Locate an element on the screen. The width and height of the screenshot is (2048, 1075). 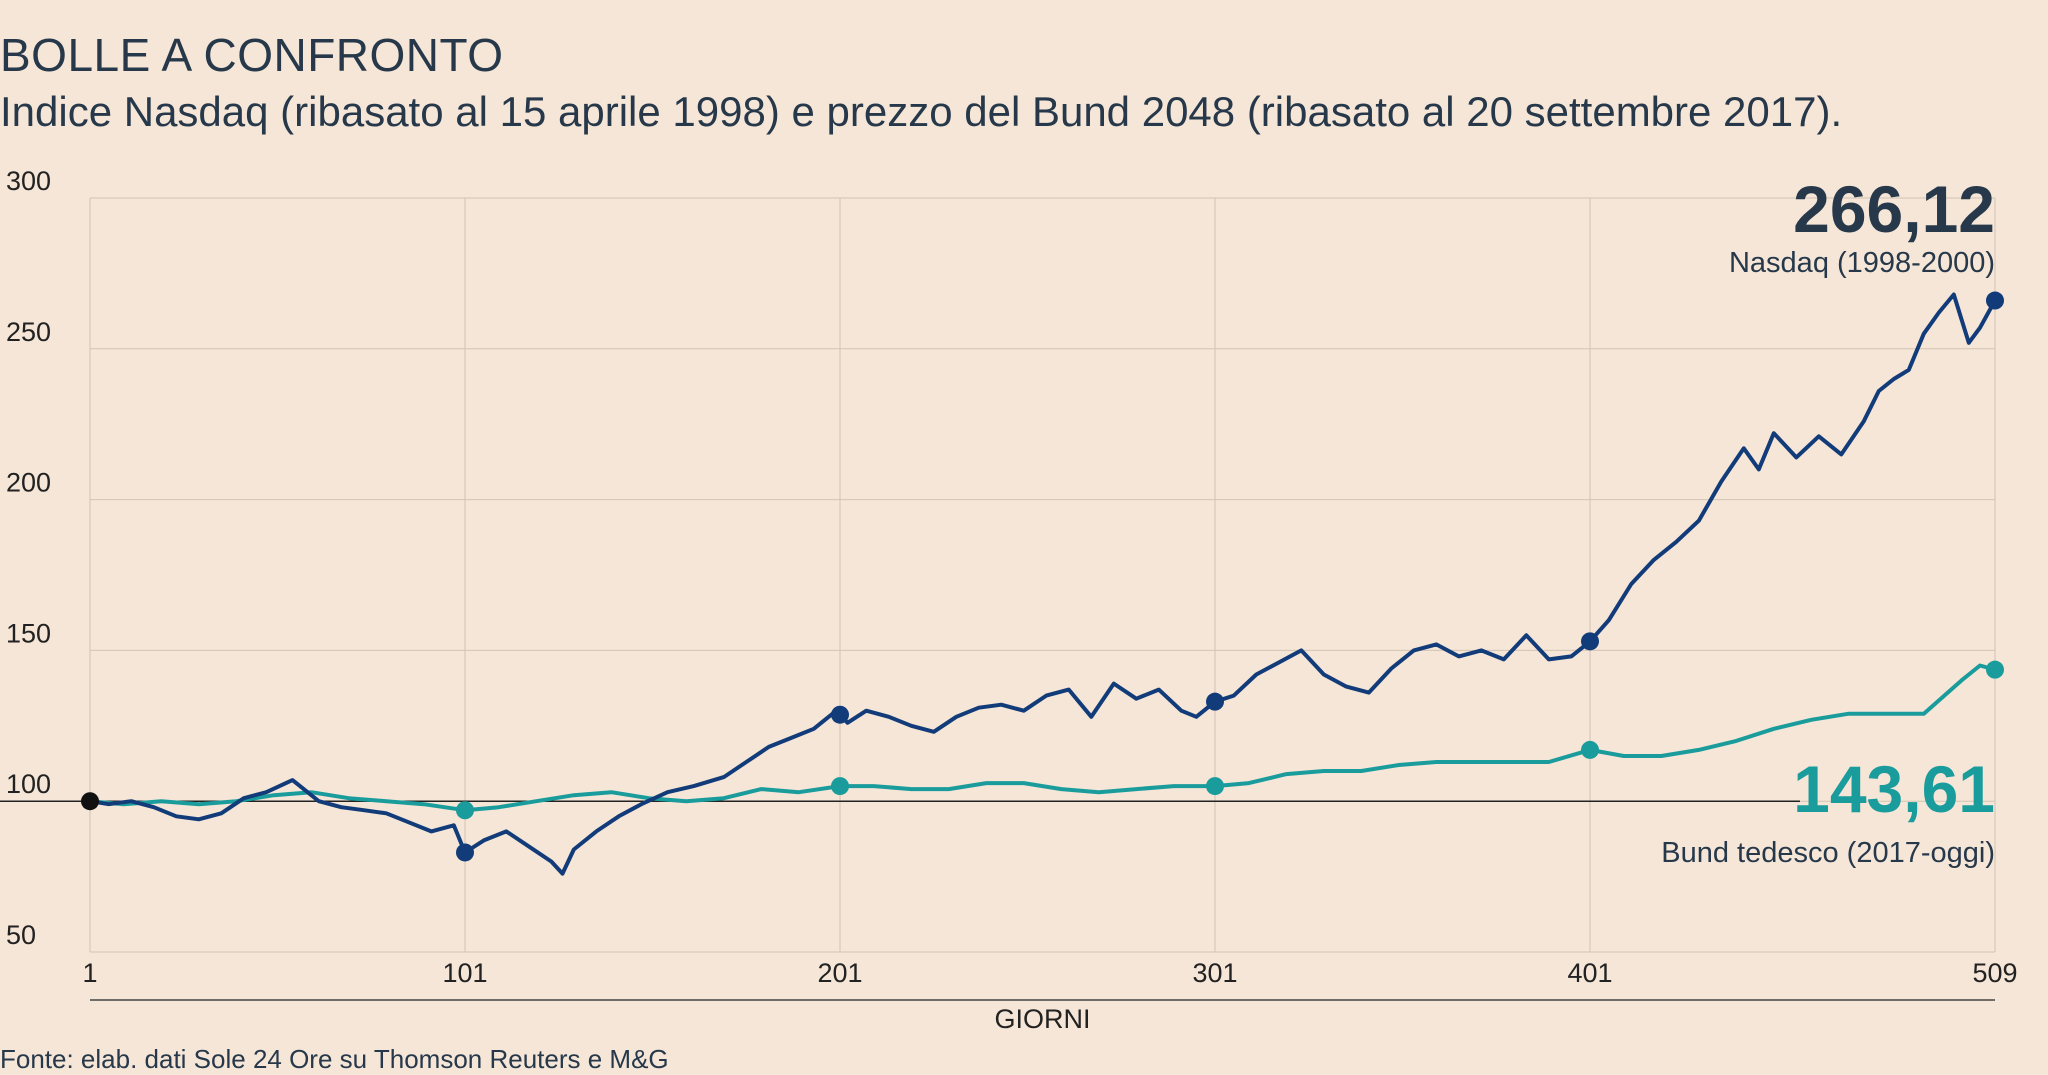
y-tick-label: 200 is located at coordinates (28, 483).